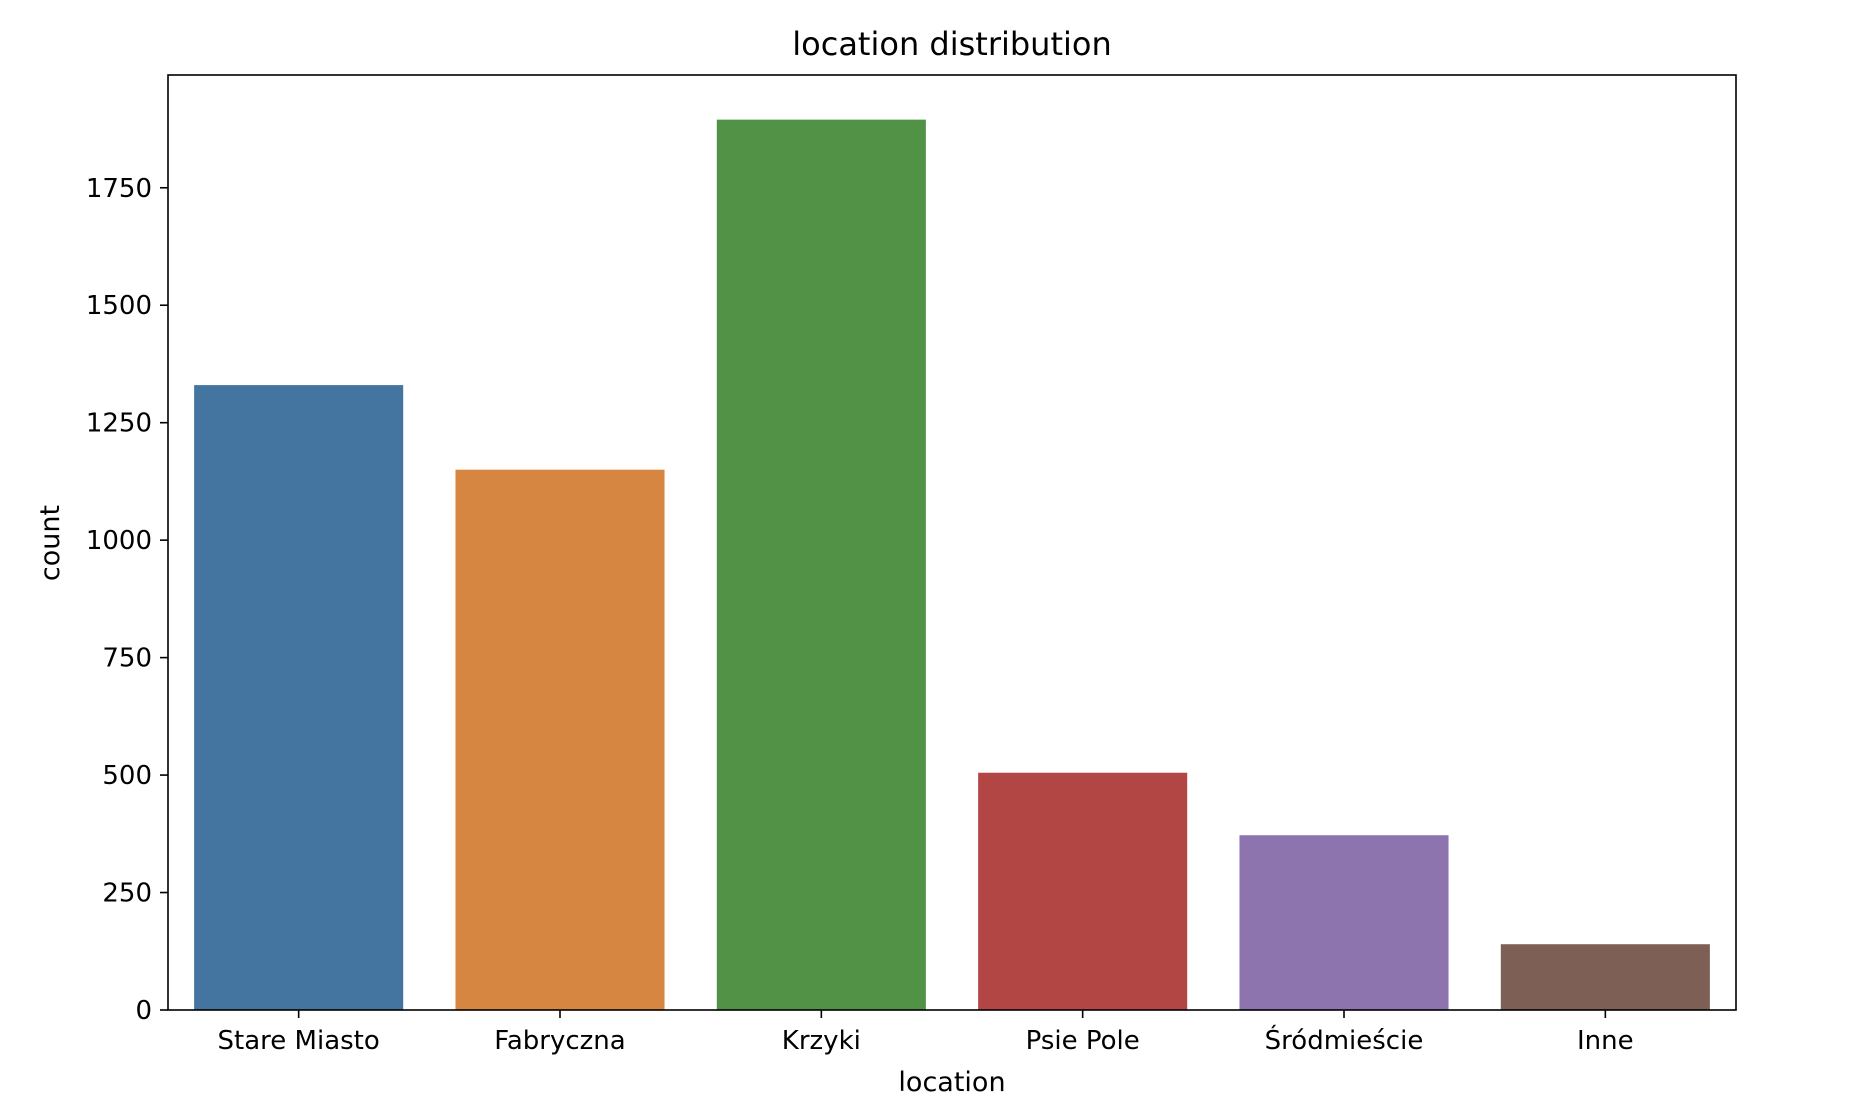  I want to click on y-tick-label: 1750, so click(119, 189).